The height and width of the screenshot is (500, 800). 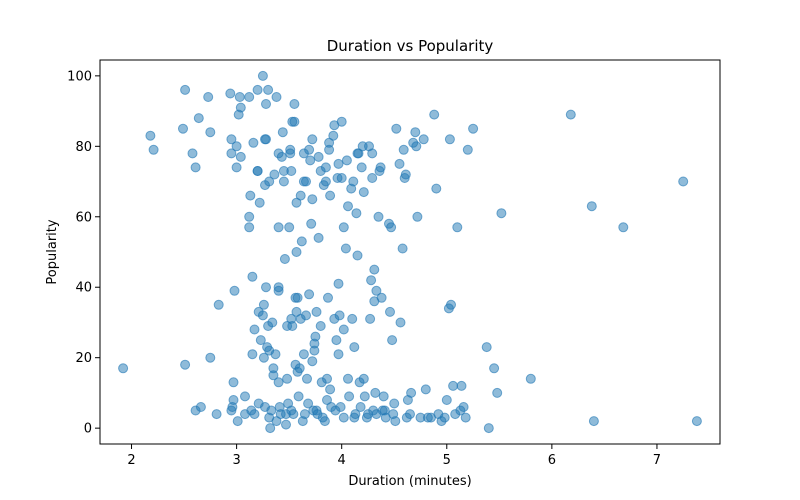 I want to click on y-axis-label: Popularity, so click(x=52, y=251).